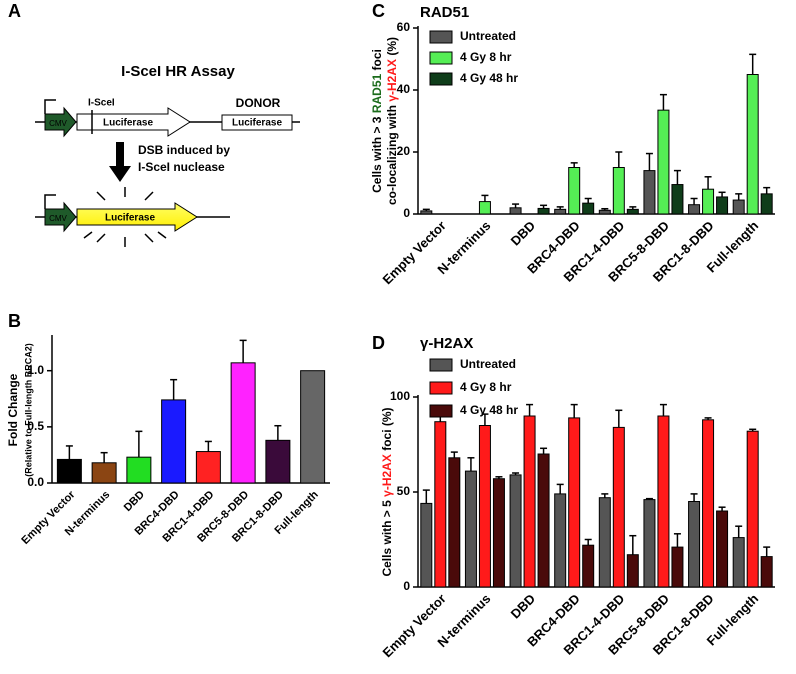  Describe the element at coordinates (446, 343) in the screenshot. I see `chart-title: γ-H2AX` at that location.